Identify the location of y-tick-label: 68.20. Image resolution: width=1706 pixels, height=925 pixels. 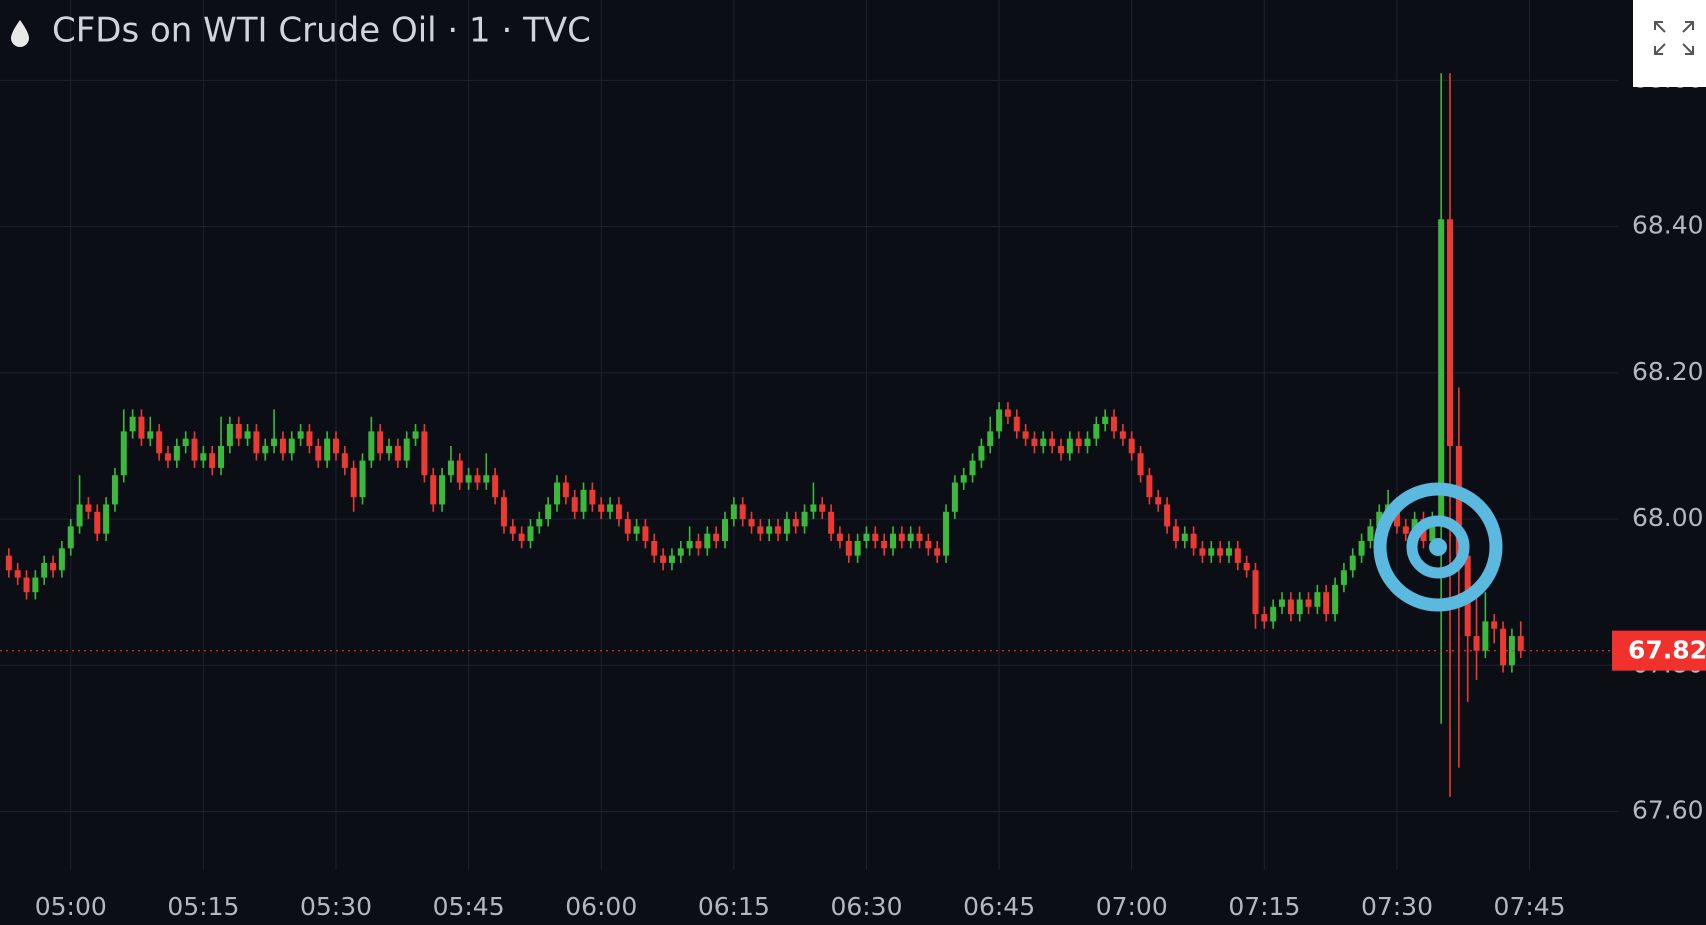
(1668, 371).